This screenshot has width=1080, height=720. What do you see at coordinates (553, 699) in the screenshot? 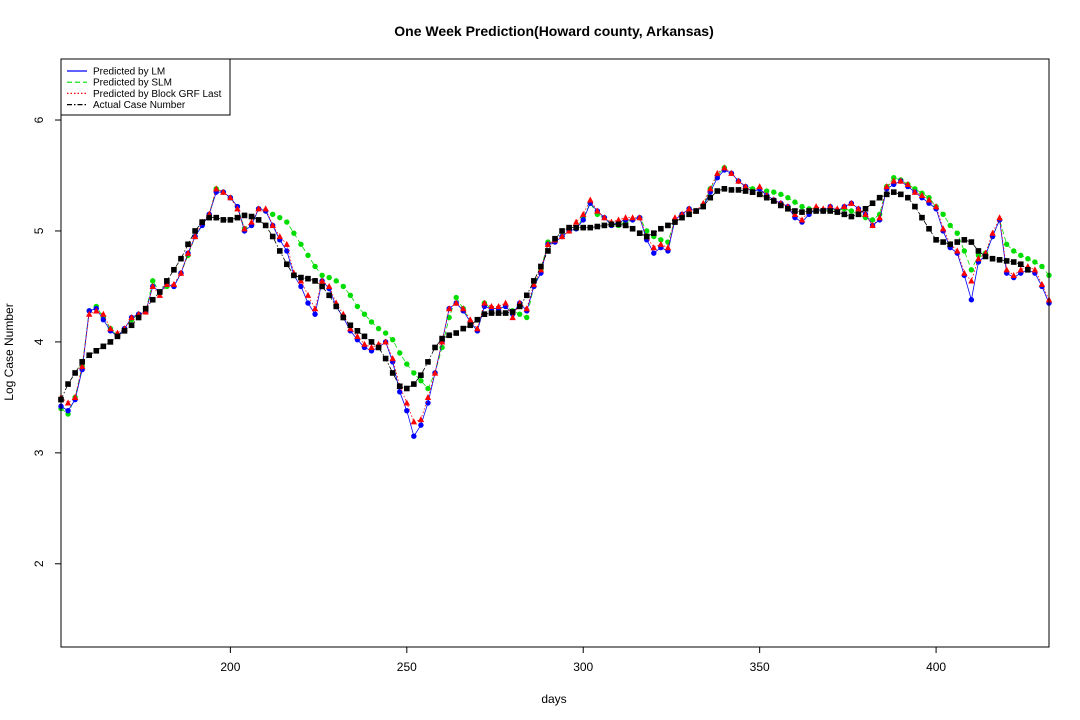
I see `x-axis-label: days` at bounding box center [553, 699].